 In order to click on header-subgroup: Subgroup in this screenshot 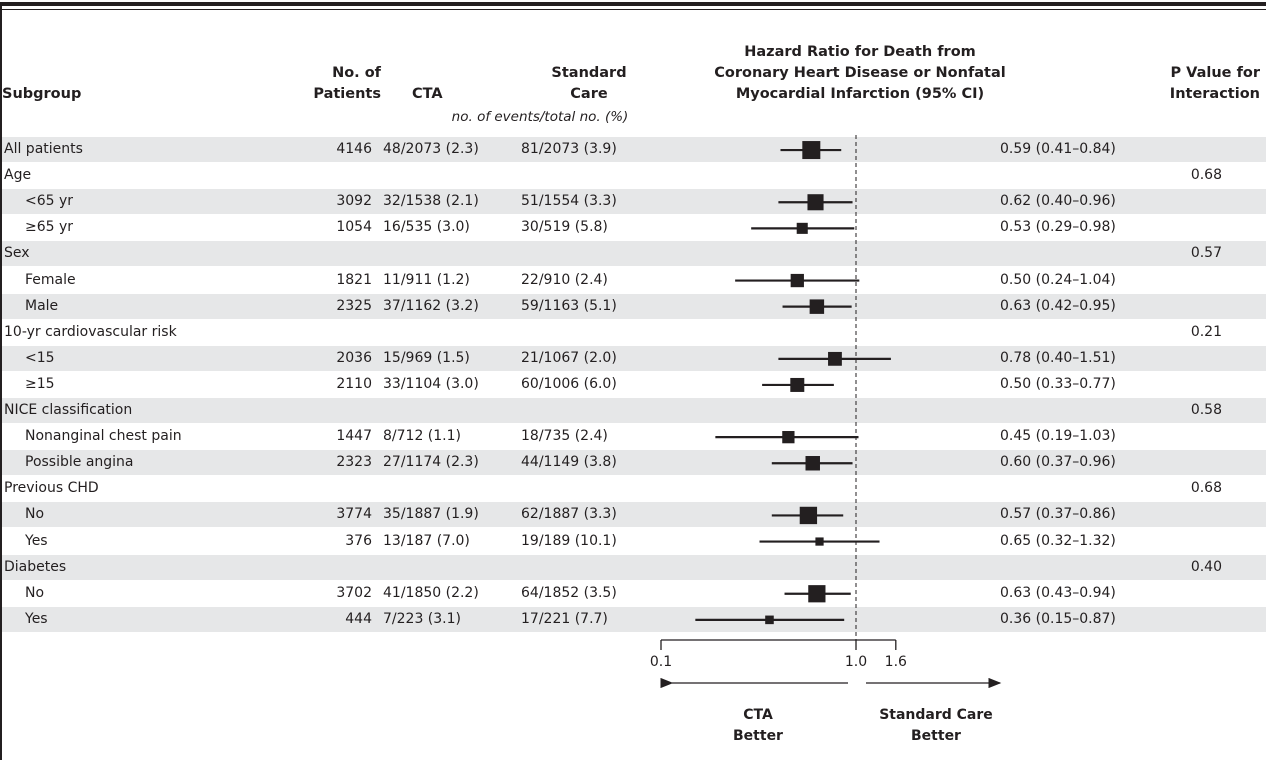, I will do `click(42, 94)`.